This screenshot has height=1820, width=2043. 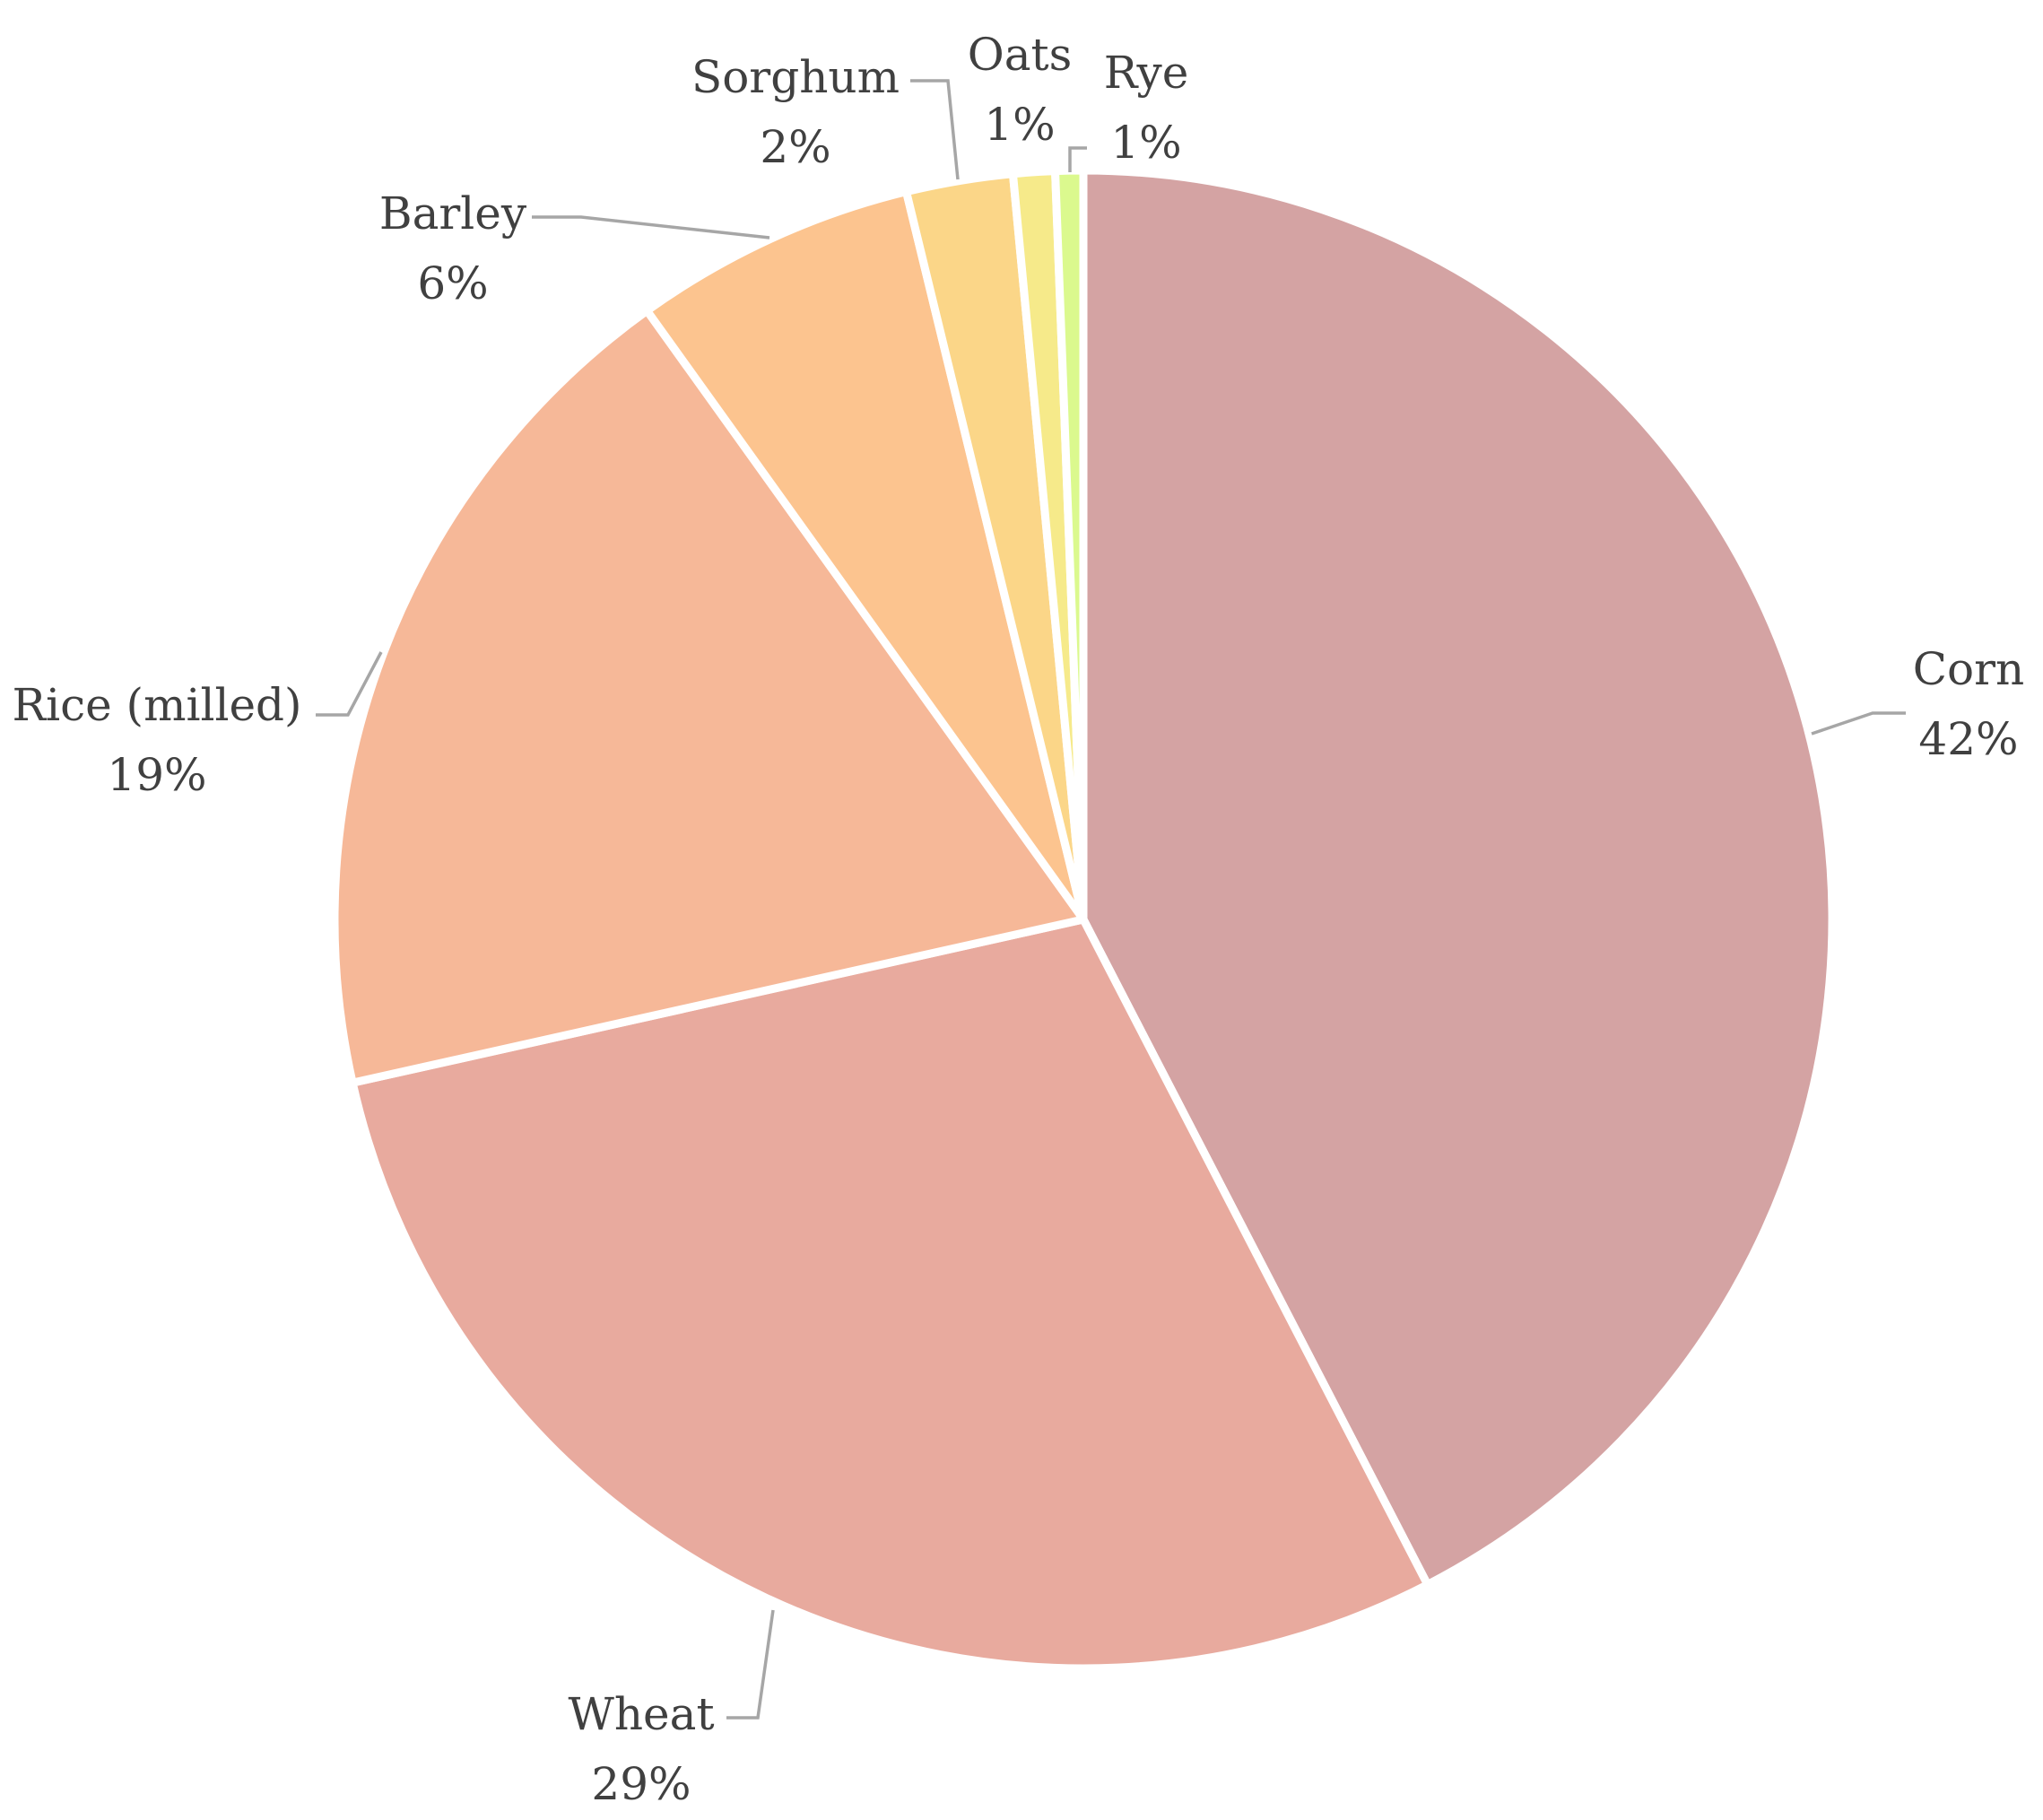 What do you see at coordinates (1146, 73) in the screenshot?
I see `slice-label-rye: Rye` at bounding box center [1146, 73].